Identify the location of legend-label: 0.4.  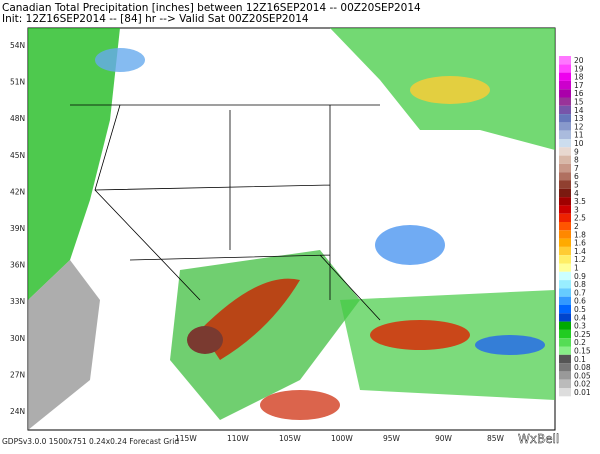
(580, 317).